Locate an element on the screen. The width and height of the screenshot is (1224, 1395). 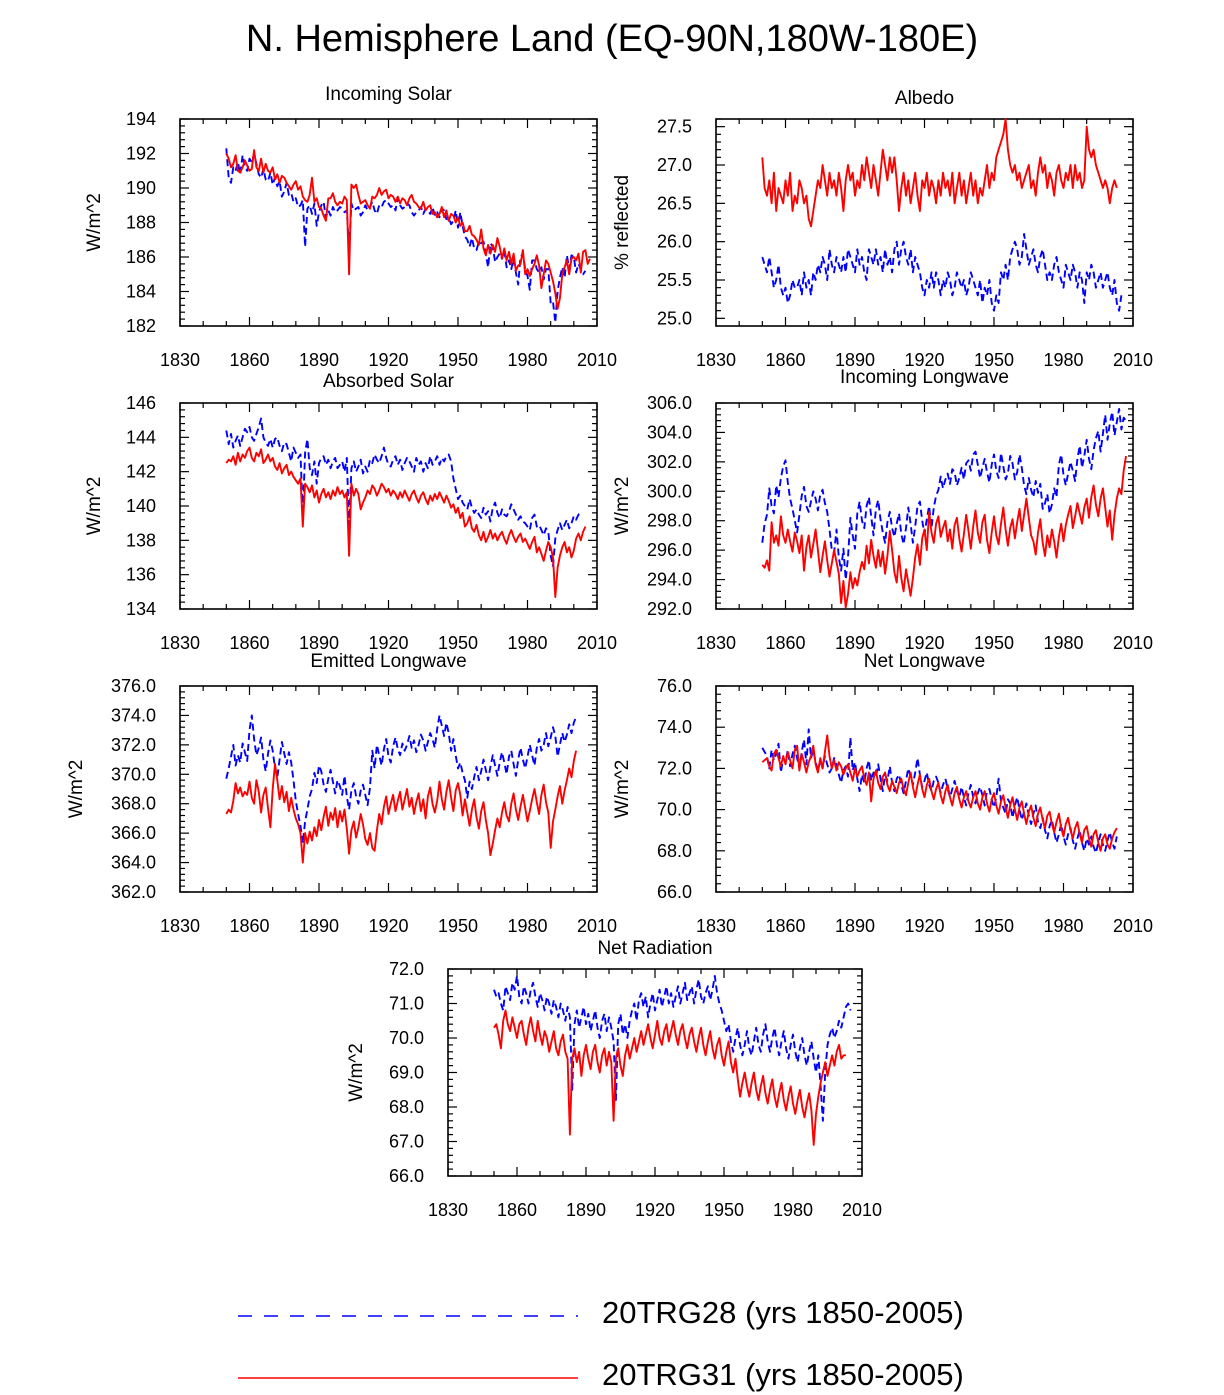
y-tick-label: 26.0 is located at coordinates (674, 242).